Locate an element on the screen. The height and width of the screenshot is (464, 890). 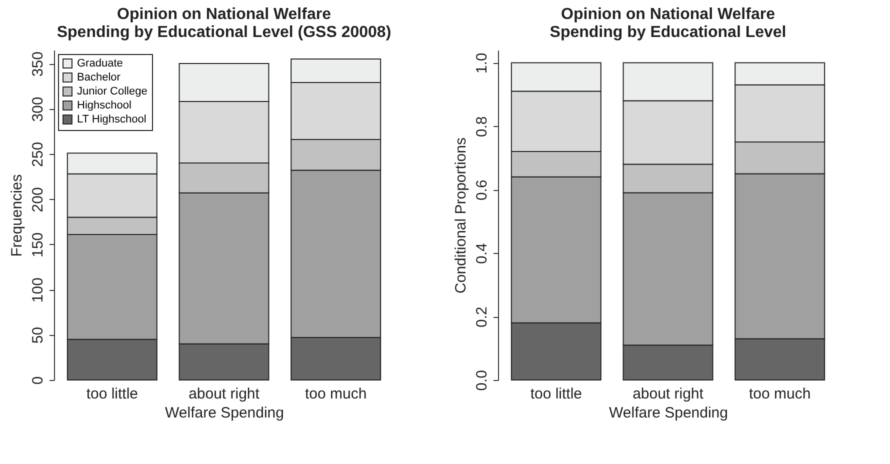
y-tick-label: 150 is located at coordinates (38, 245).